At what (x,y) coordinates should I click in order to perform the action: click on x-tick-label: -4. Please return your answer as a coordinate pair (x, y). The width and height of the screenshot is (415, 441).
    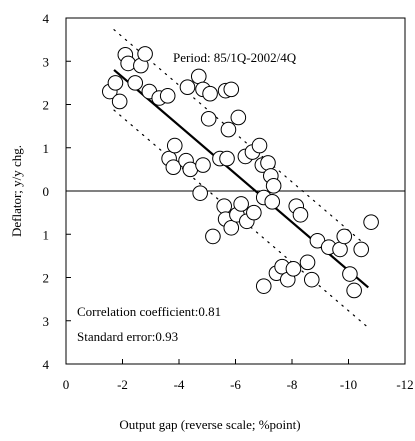
    Looking at the image, I should click on (179, 384).